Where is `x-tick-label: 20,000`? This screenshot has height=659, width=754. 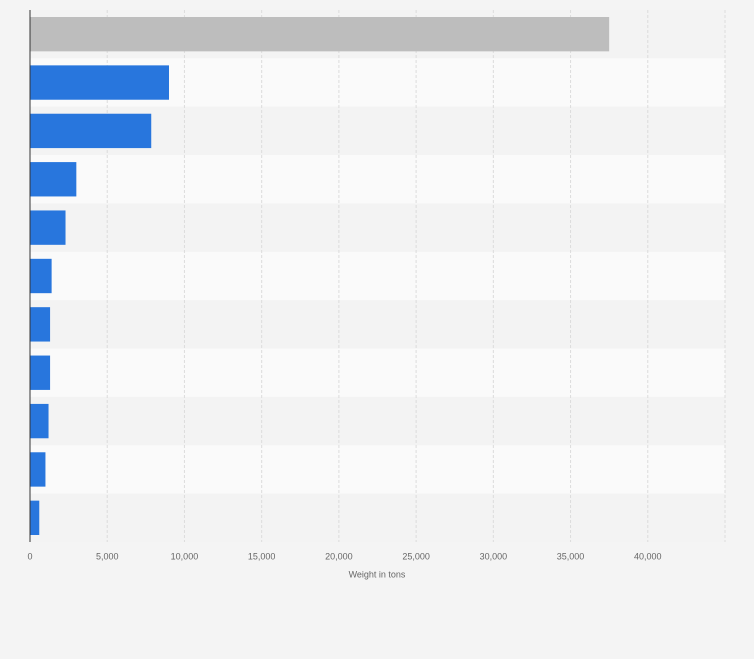
x-tick-label: 20,000 is located at coordinates (339, 556).